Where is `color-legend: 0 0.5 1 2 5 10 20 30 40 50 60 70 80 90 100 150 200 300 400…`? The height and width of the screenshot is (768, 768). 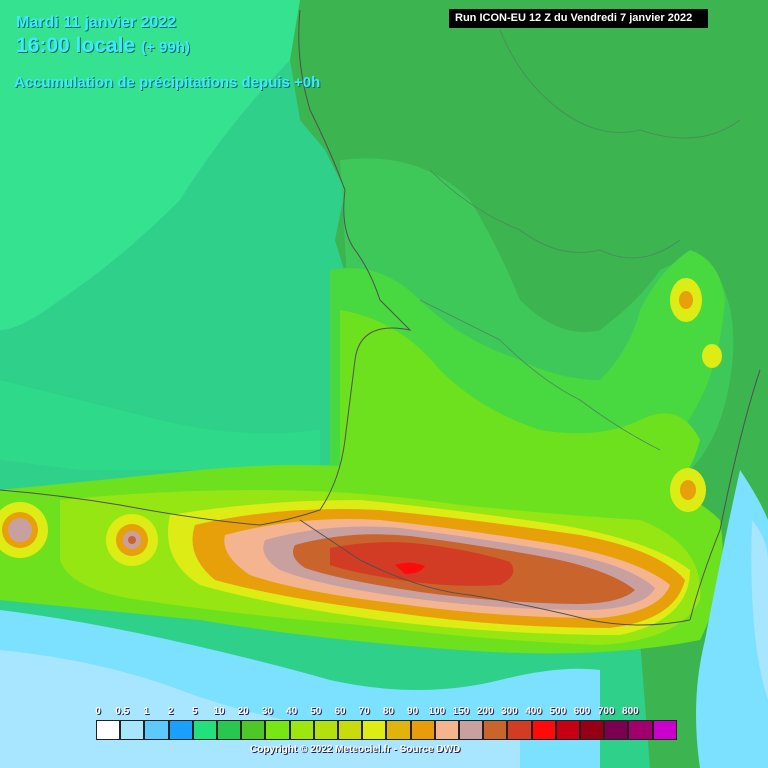
color-legend: 0 0.5 1 2 5 10 20 30 40 50 60 70 80 90 100 150 200 300 400… is located at coordinates (386, 725).